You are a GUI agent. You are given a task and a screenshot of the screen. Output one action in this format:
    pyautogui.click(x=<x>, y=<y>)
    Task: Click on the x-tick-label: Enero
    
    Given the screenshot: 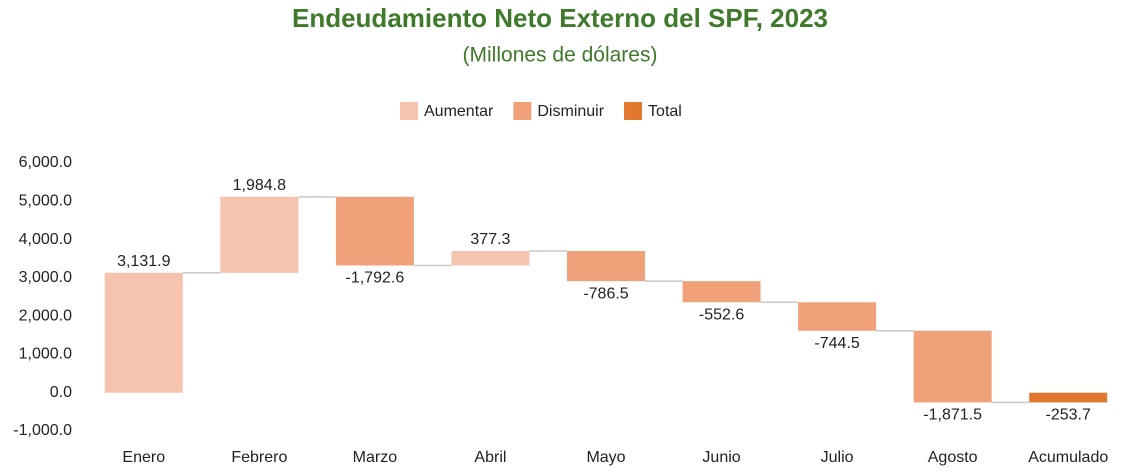 What is the action you would take?
    pyautogui.click(x=143, y=457)
    